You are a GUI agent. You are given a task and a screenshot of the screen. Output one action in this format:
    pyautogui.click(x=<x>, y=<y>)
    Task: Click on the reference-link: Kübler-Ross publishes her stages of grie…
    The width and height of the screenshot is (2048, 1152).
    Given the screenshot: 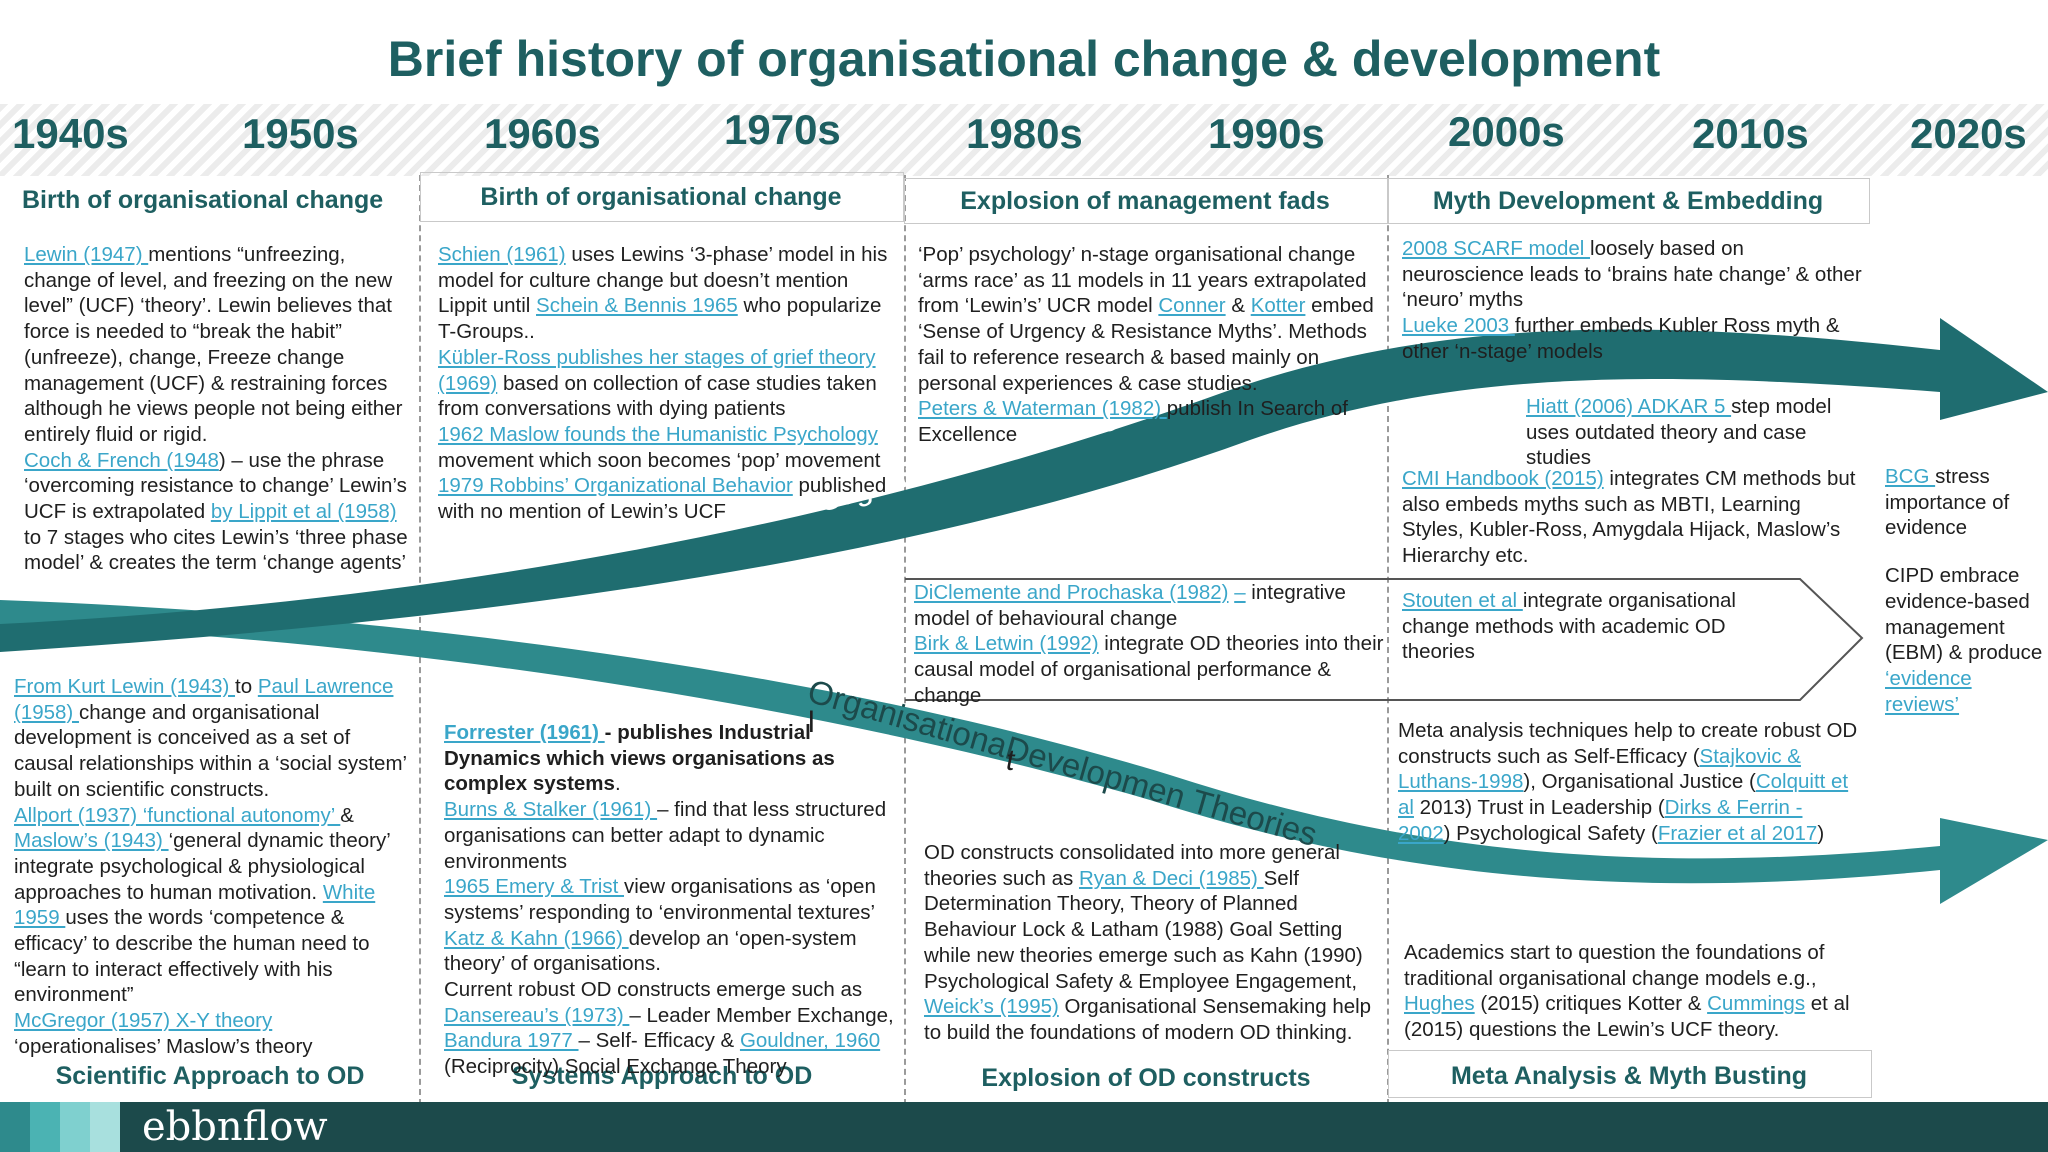 What is the action you would take?
    pyautogui.click(x=657, y=370)
    